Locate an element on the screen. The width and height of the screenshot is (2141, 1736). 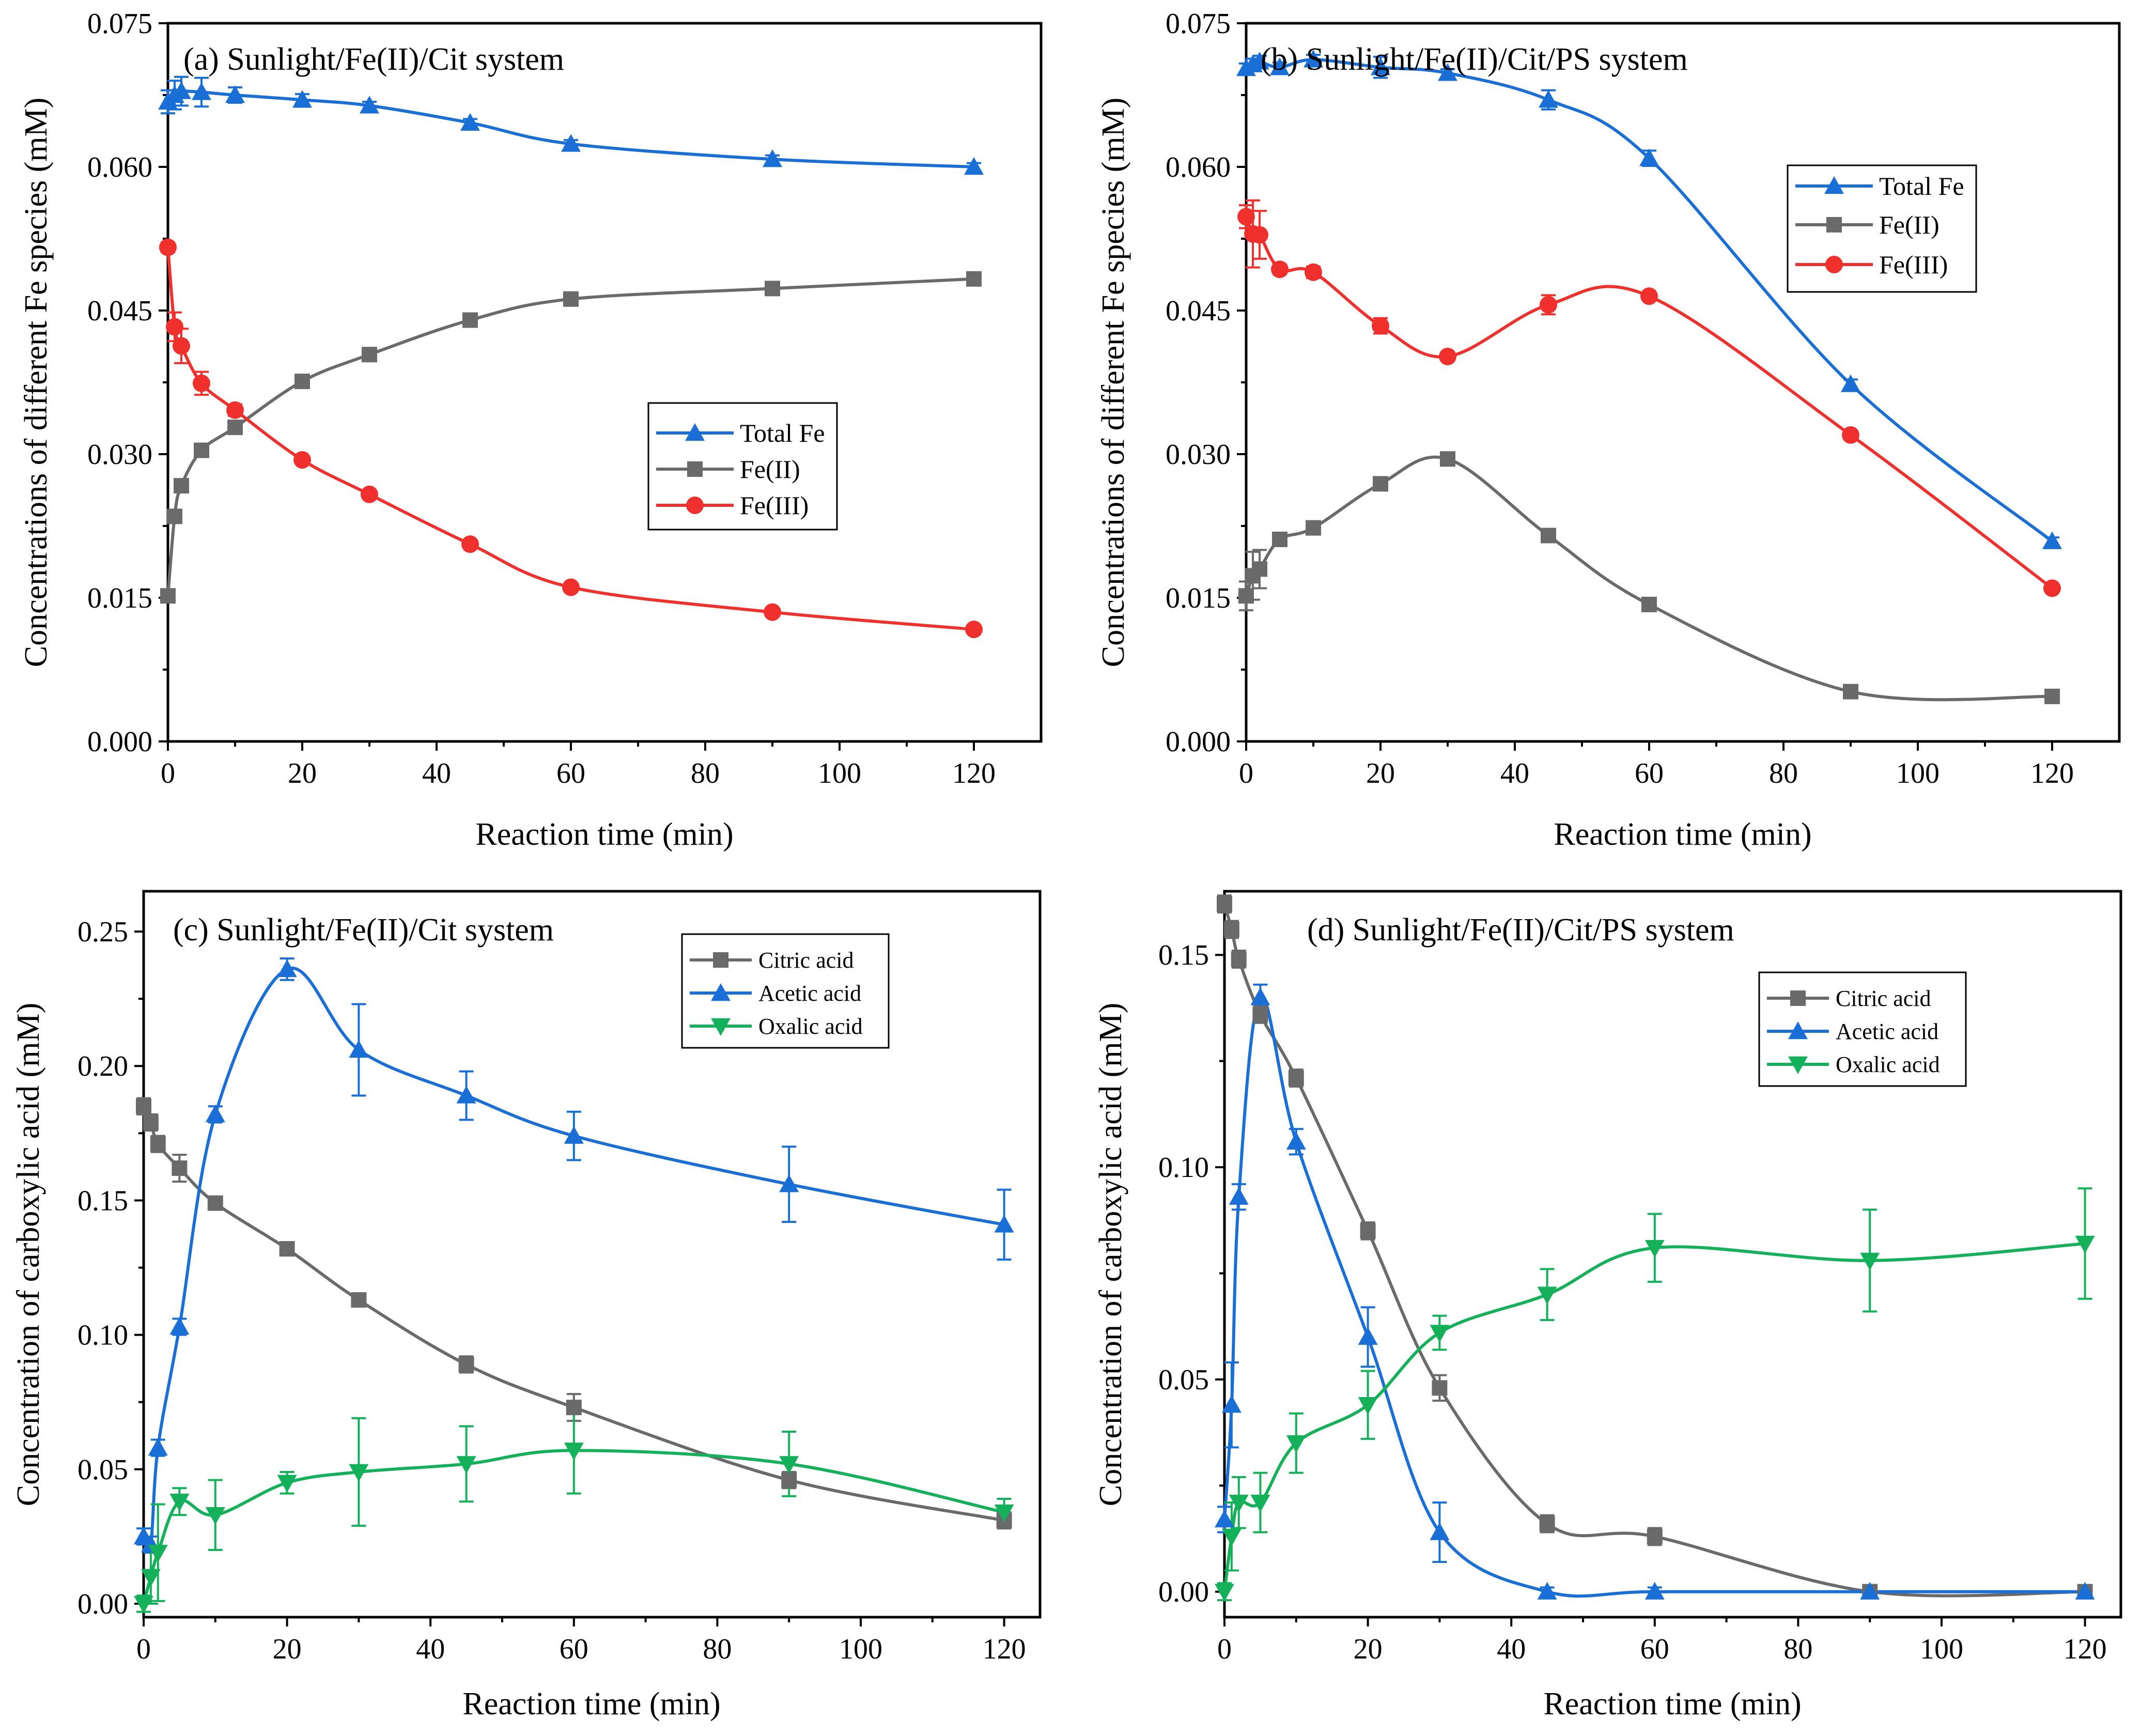
panel-b-markers is located at coordinates (1649, 377).